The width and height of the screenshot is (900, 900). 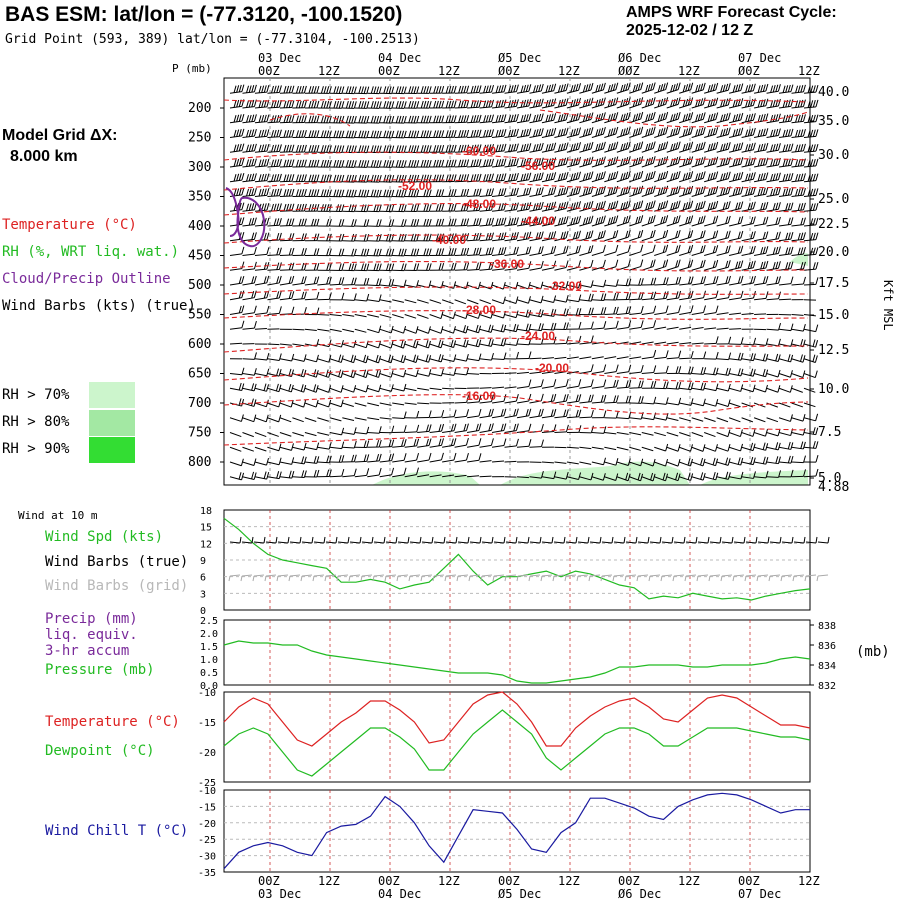 I want to click on kft-tick-label: 25.0, so click(x=833, y=199).